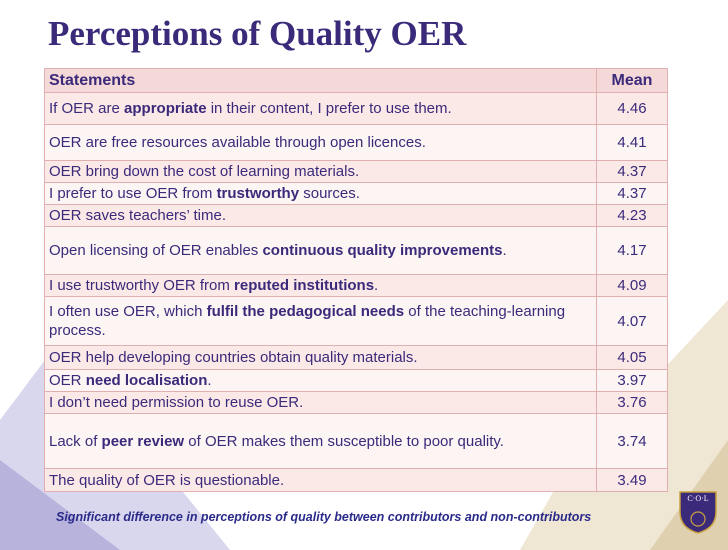 Image resolution: width=728 pixels, height=550 pixels. I want to click on column-header: Mean, so click(632, 80).